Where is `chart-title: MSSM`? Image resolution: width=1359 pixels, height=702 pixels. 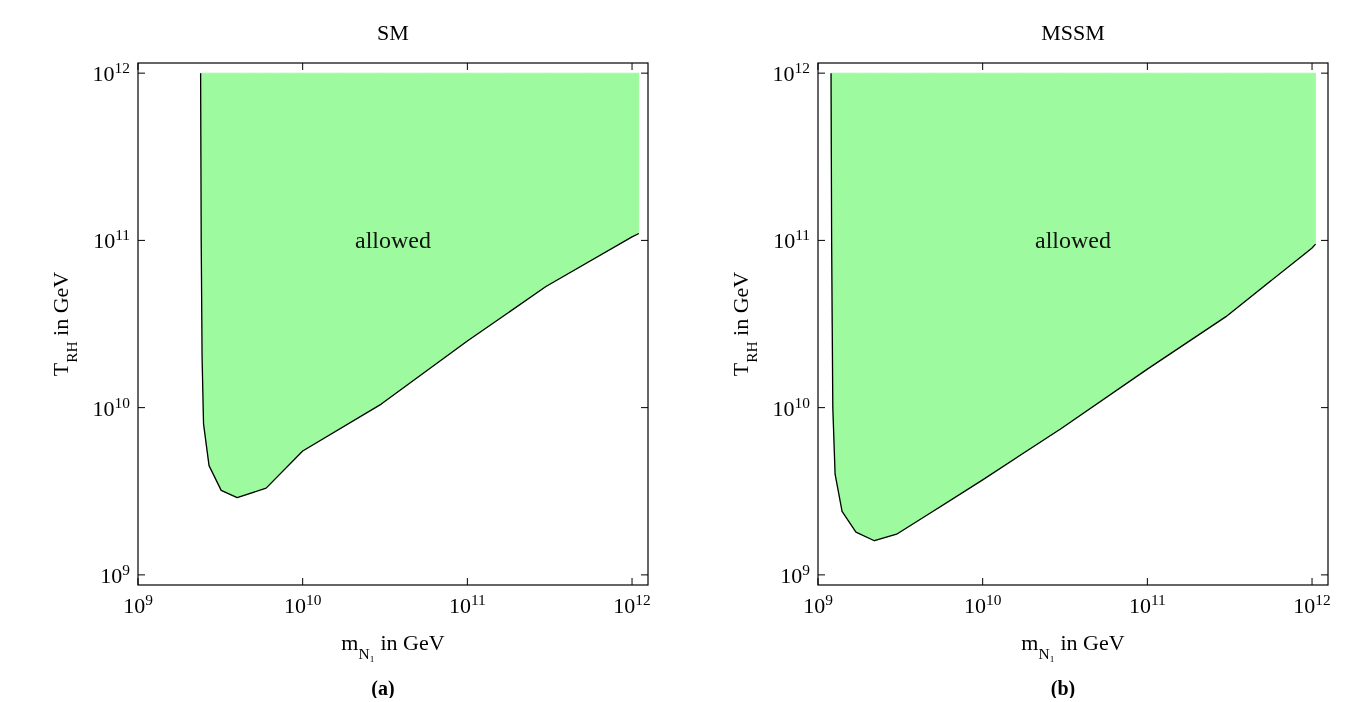 chart-title: MSSM is located at coordinates (1073, 32).